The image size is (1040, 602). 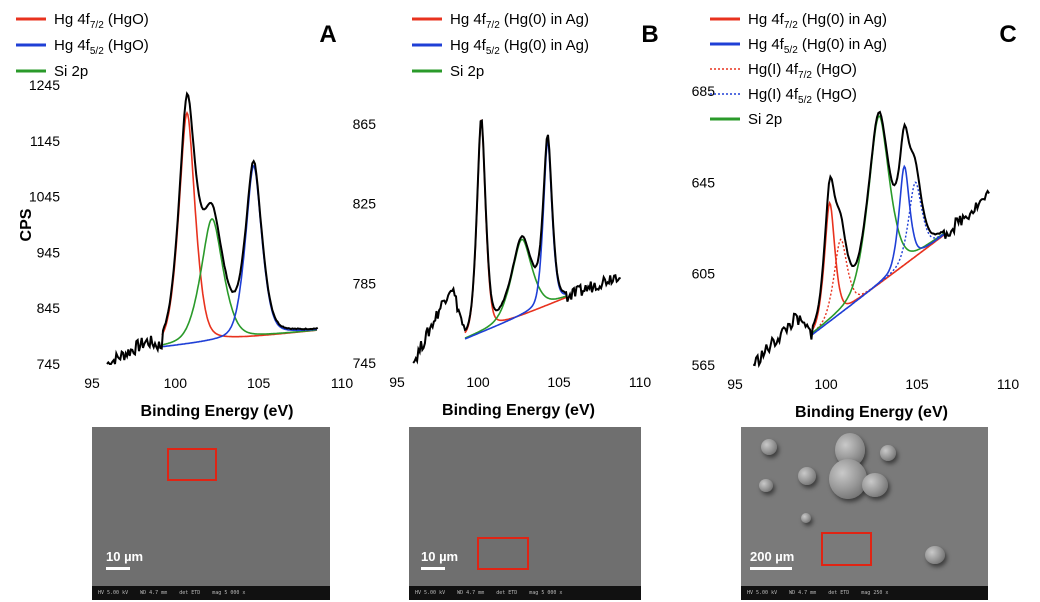 What do you see at coordinates (101, 47) in the screenshot?
I see `legend-label: Hg 4f5/2 (HgO)` at bounding box center [101, 47].